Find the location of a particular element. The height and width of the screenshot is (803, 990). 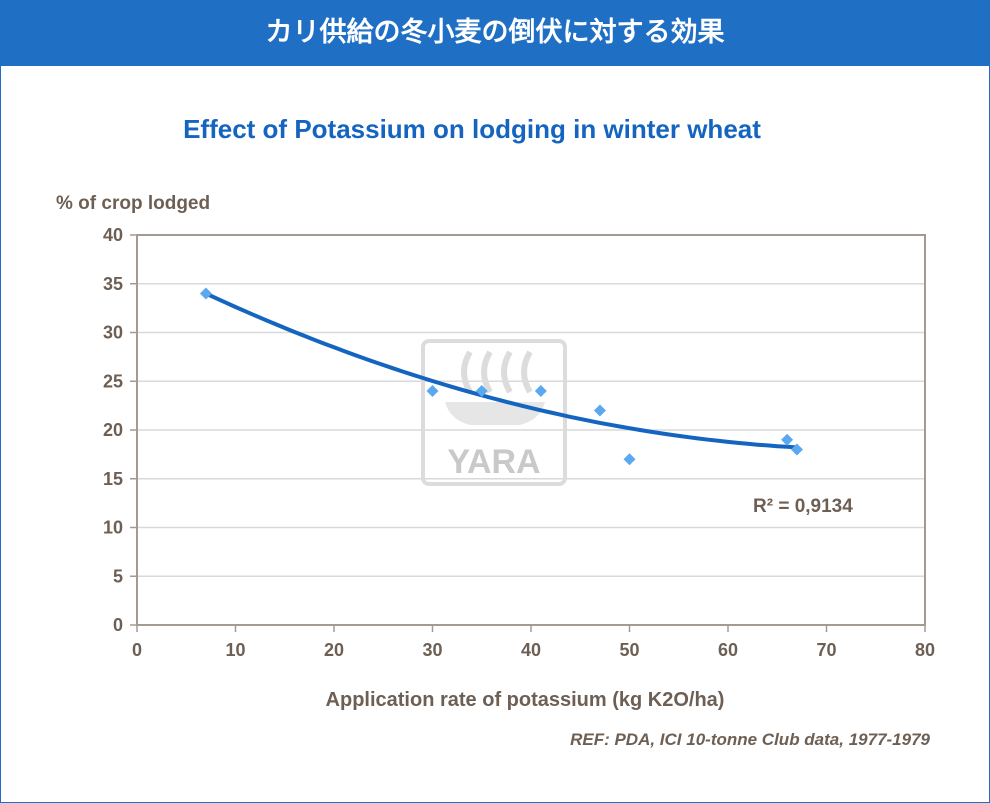

viking-ship-icon is located at coordinates (495, 387).